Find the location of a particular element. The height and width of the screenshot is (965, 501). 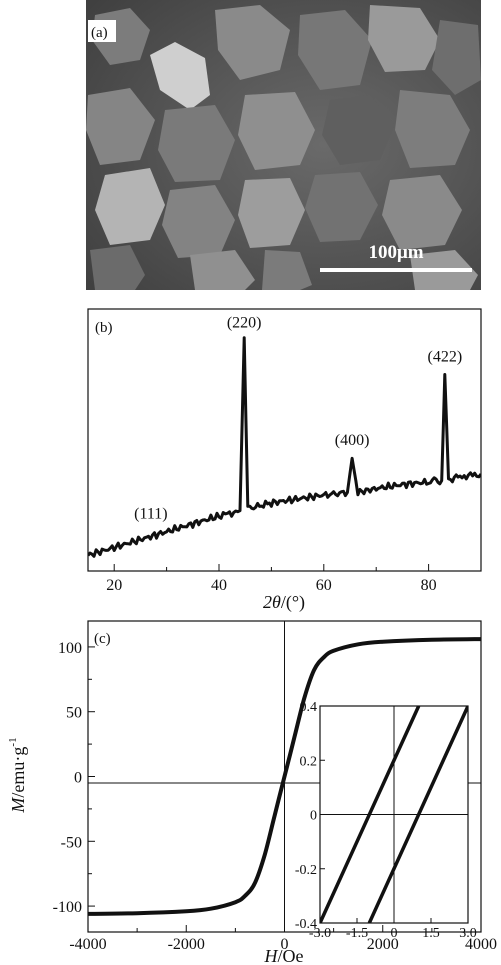

xrd-peak-label: (111) is located at coordinates (150, 514).